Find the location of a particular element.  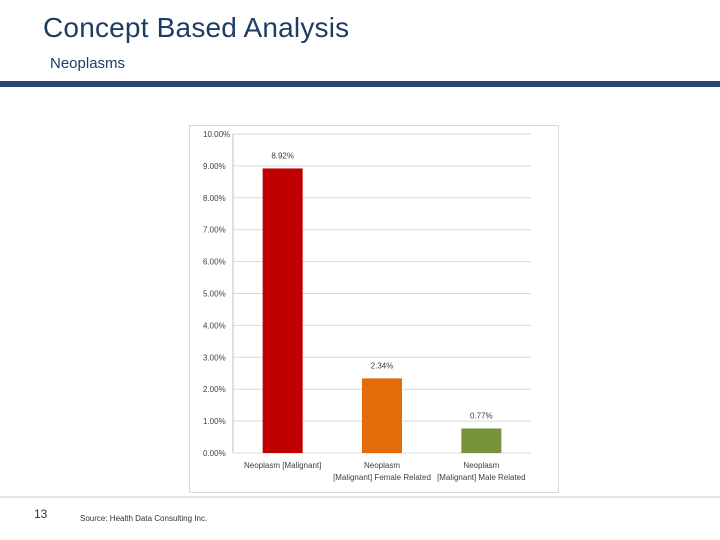

y-tick-label: 8.00% is located at coordinates (214, 198).